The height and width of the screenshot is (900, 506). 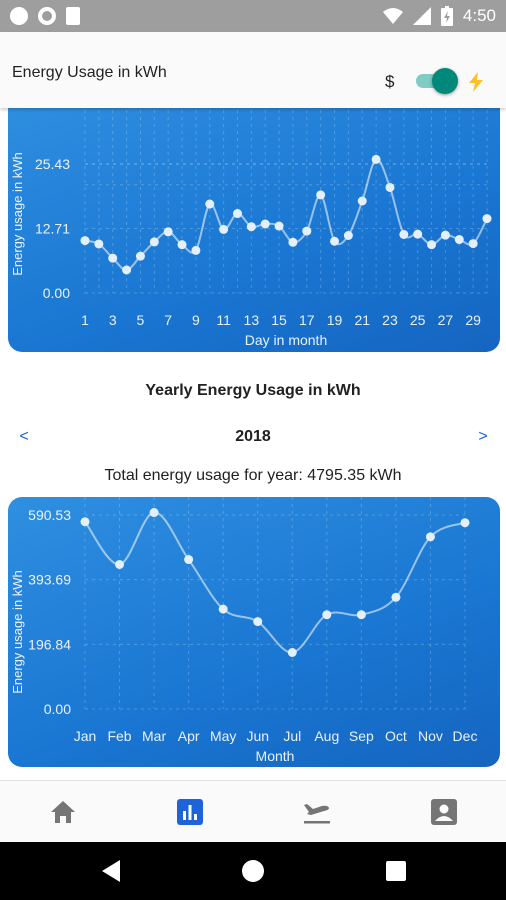 What do you see at coordinates (396, 871) in the screenshot?
I see `recents-icon` at bounding box center [396, 871].